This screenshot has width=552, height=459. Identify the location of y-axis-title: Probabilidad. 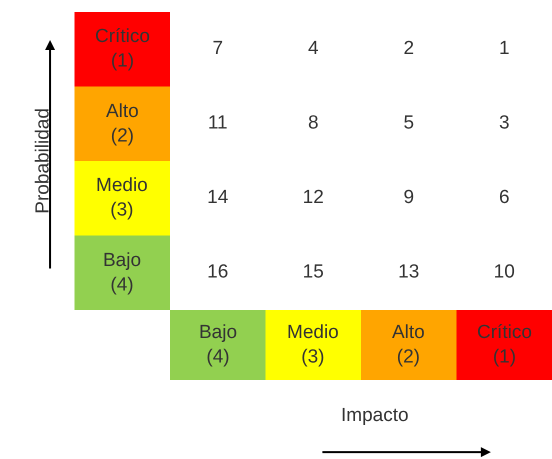
(43, 161).